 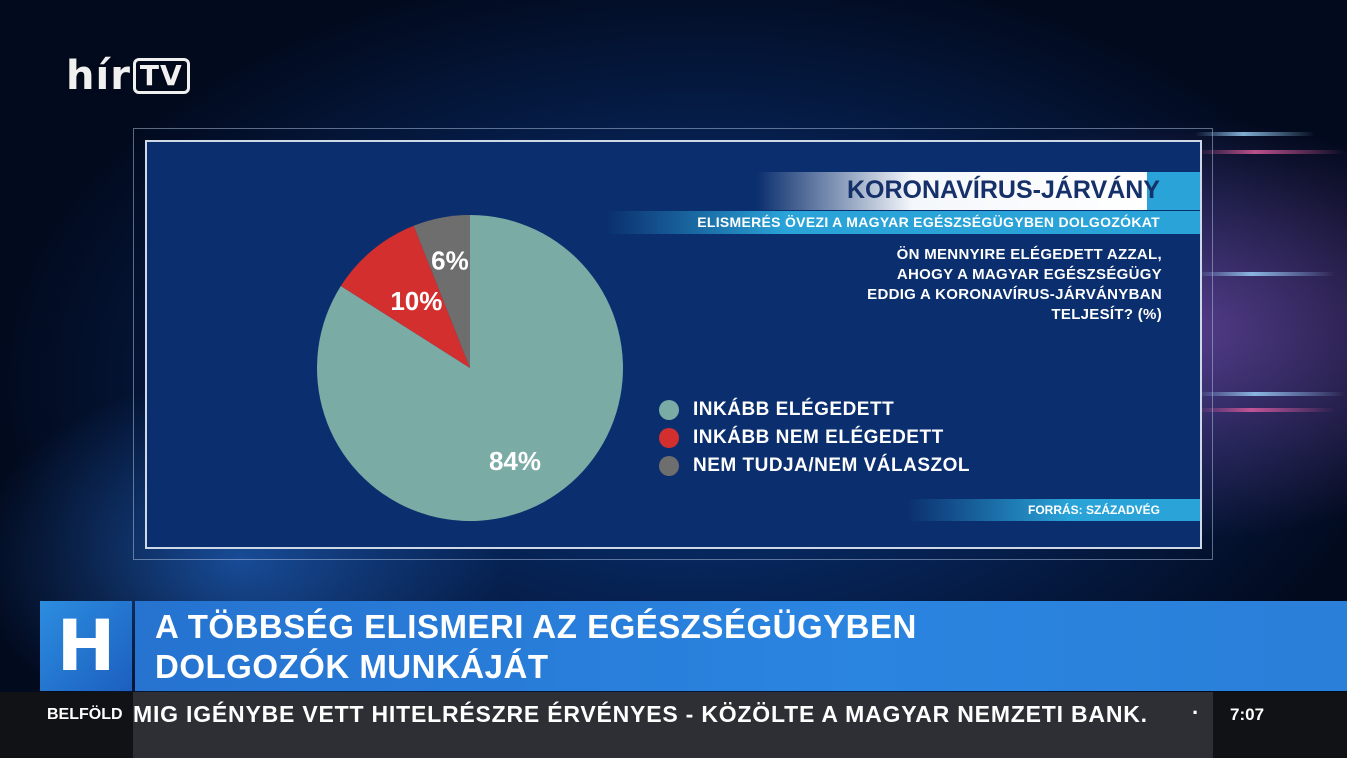 What do you see at coordinates (794, 409) in the screenshot?
I see `legend-label: INKÁBB ELÉGEDETT` at bounding box center [794, 409].